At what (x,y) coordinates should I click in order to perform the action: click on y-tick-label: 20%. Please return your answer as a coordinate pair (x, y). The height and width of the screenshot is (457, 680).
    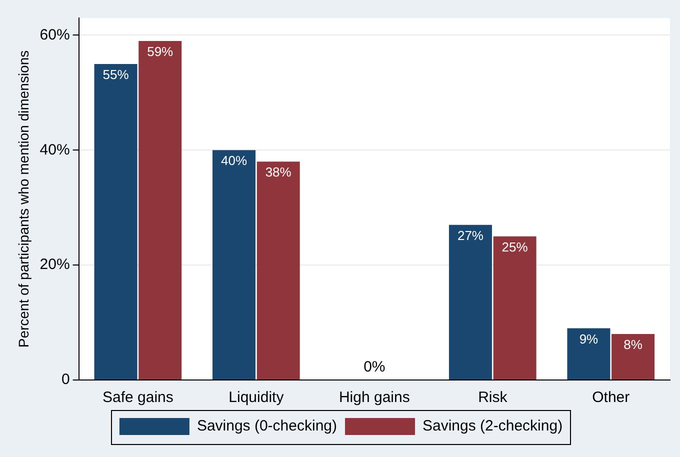
    Looking at the image, I should click on (55, 265).